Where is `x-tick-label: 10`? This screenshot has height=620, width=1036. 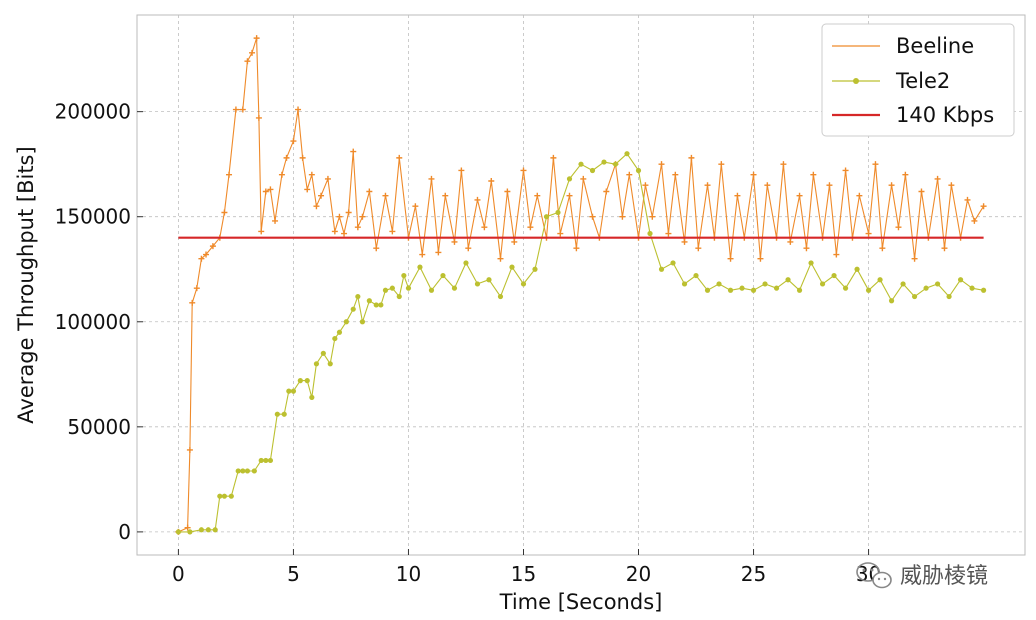
x-tick-label: 10 is located at coordinates (408, 574).